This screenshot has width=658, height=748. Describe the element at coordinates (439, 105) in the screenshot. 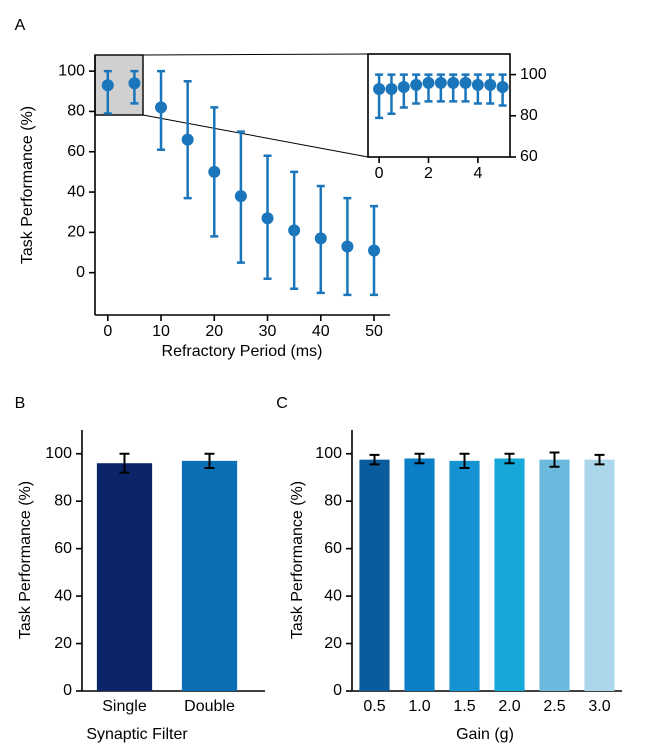

I see `axes-frame` at that location.